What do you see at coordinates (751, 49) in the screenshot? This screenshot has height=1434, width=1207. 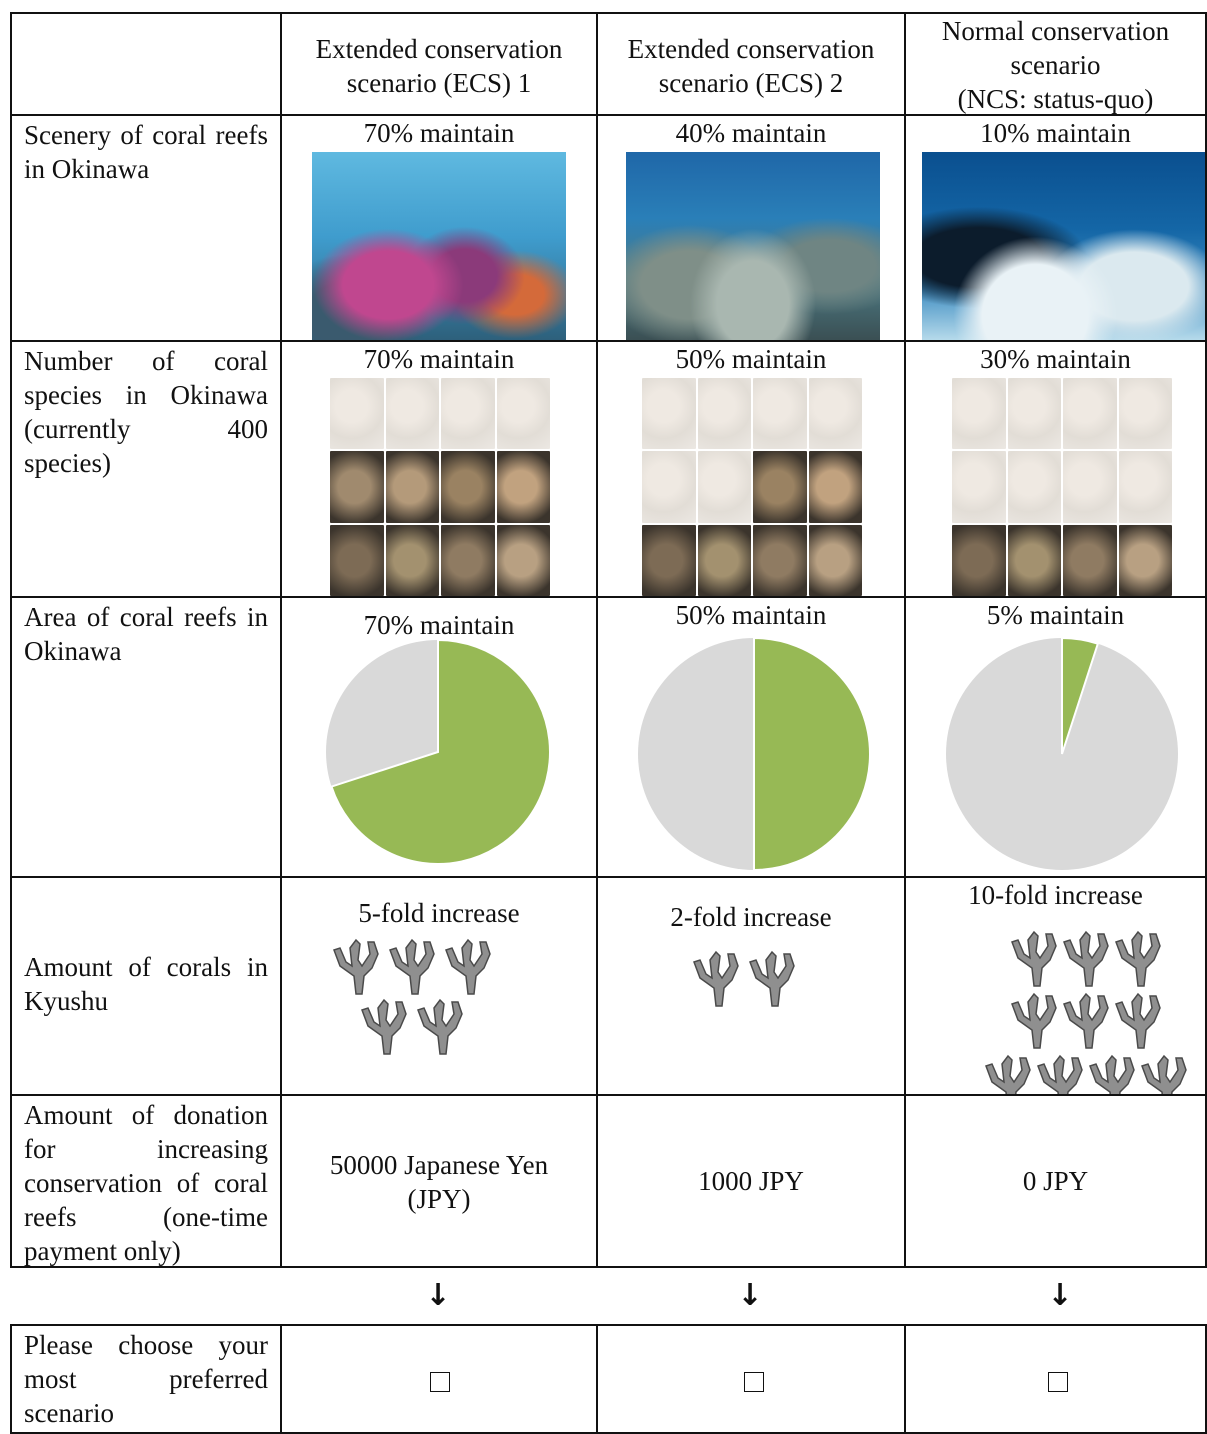 I see `header-ecs2-line1: Extended conservation` at bounding box center [751, 49].